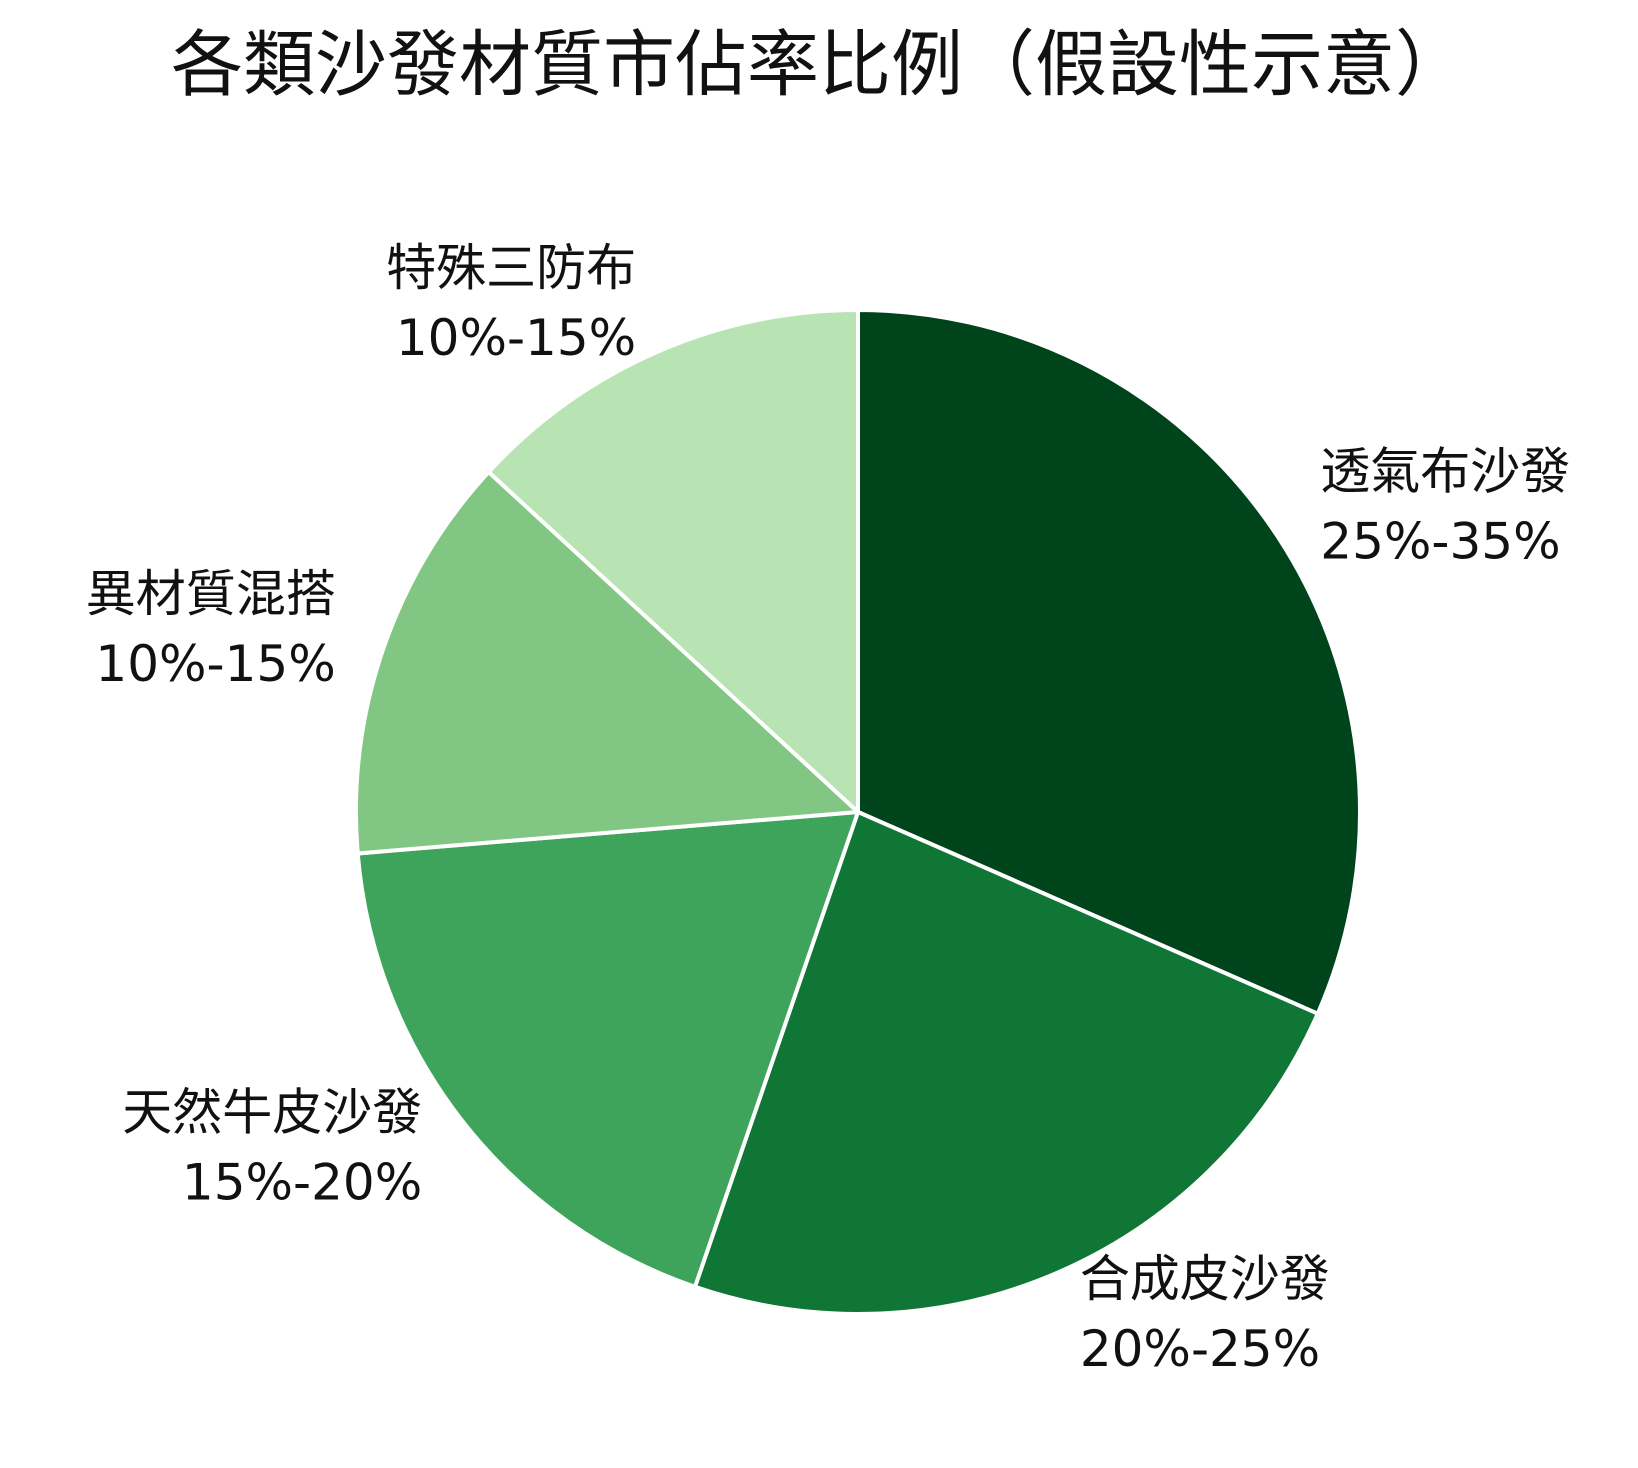 This screenshot has height=1468, width=1638. Describe the element at coordinates (819, 65) in the screenshot. I see `chart-title: 各類沙發材質市佔率比例（假設性示意）` at that location.